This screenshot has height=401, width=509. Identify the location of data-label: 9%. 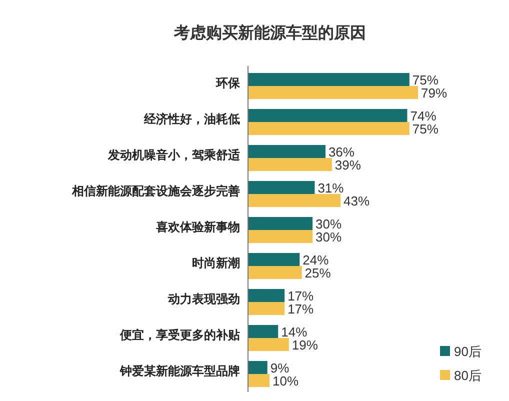
(280, 368).